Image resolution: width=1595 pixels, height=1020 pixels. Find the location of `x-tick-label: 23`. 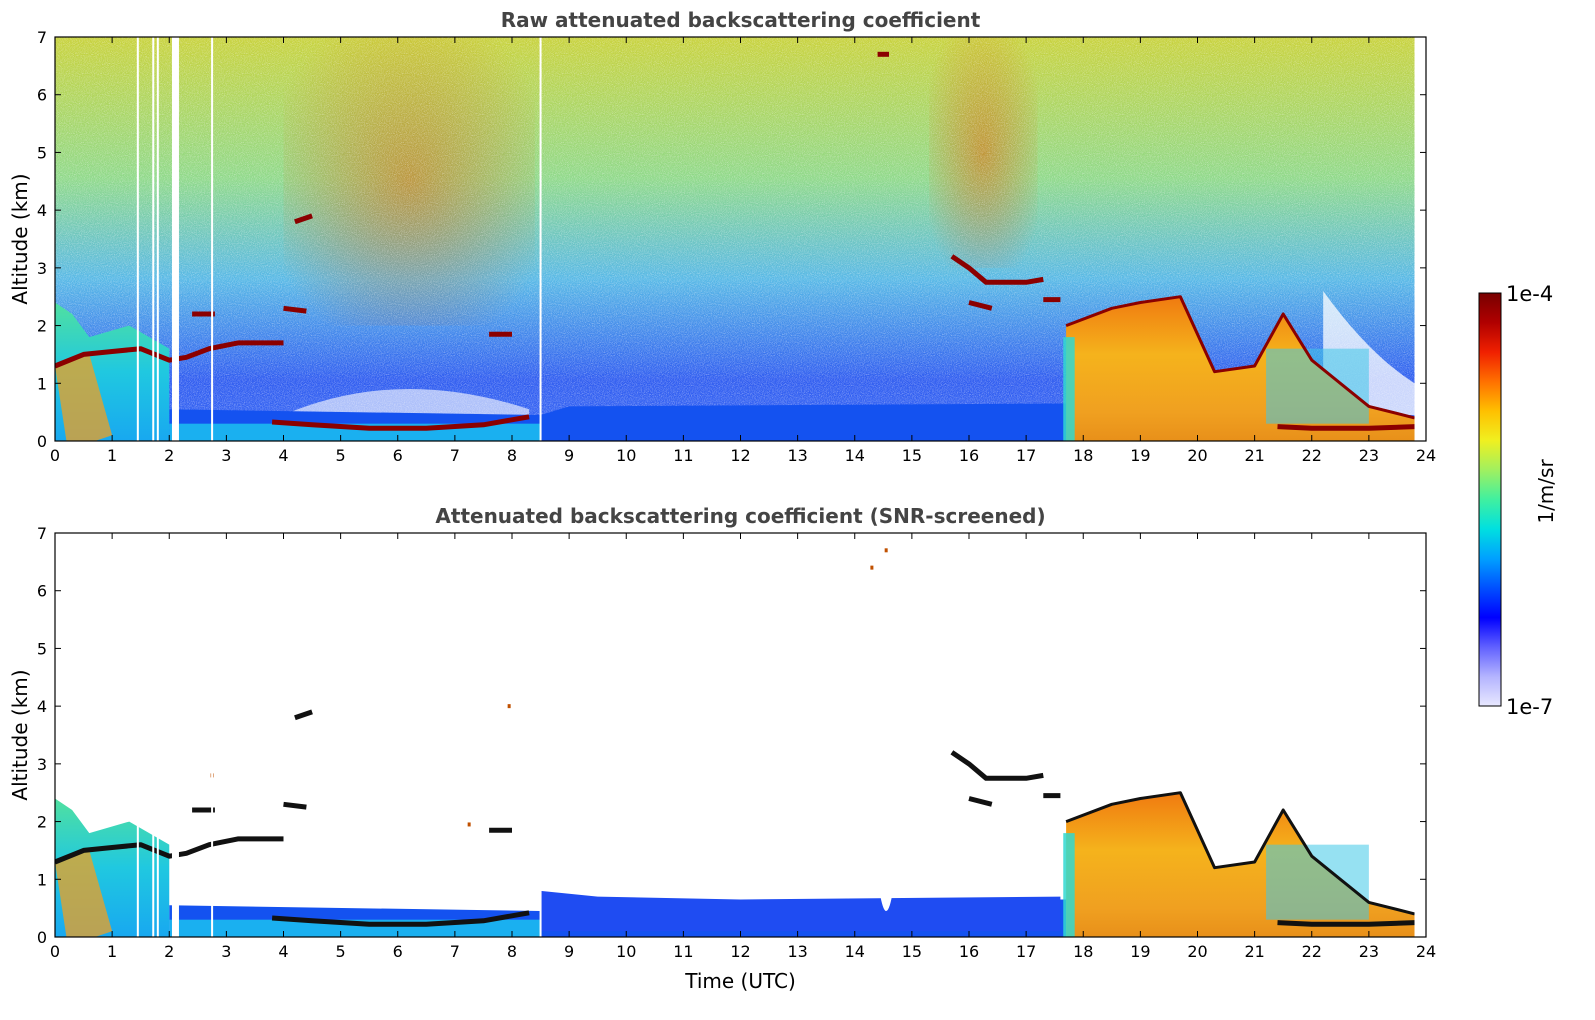

x-tick-label: 23 is located at coordinates (1369, 455).